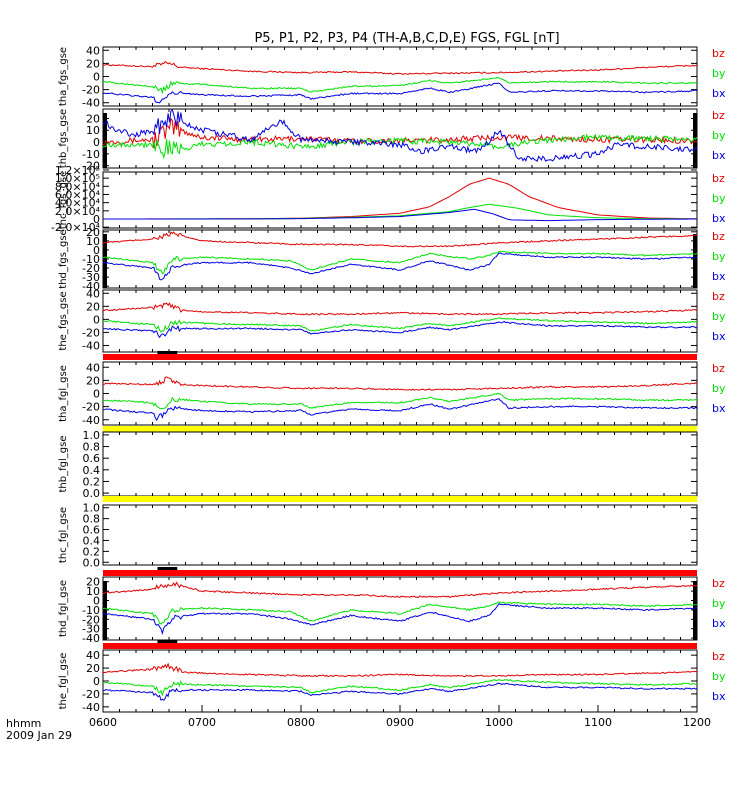  I want to click on y-axis-label: the_fgs_gse, so click(63, 320).